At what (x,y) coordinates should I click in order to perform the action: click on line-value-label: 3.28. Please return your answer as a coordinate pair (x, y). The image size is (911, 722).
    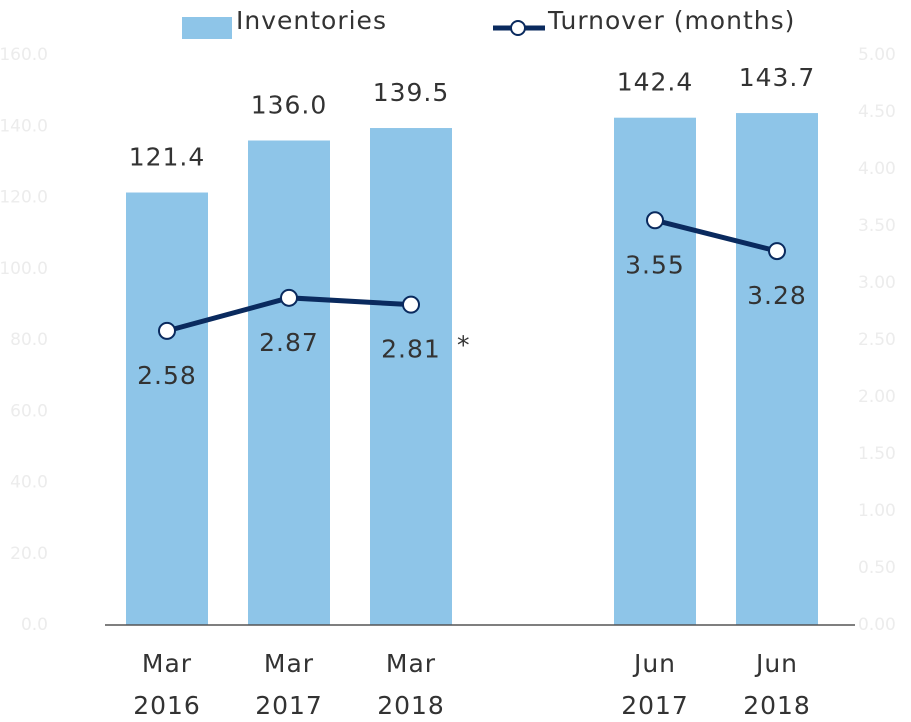
    Looking at the image, I should click on (777, 295).